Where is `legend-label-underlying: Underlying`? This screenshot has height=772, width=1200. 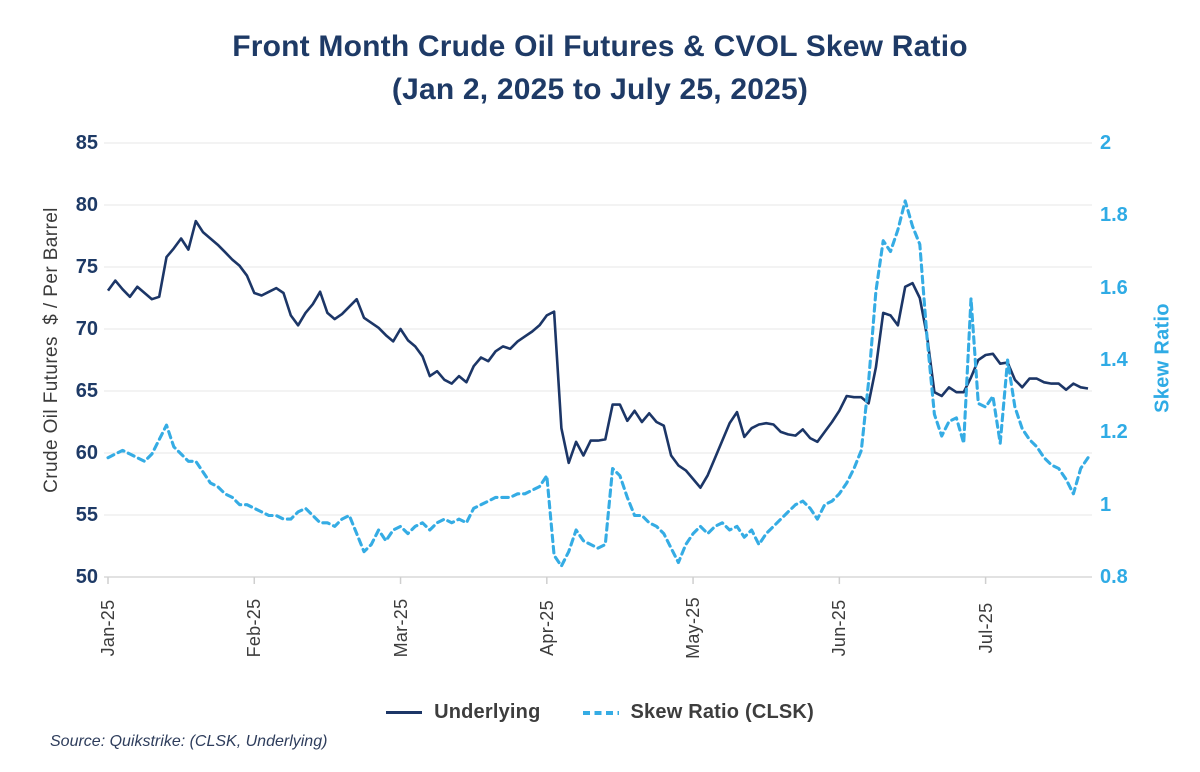 legend-label-underlying: Underlying is located at coordinates (487, 712).